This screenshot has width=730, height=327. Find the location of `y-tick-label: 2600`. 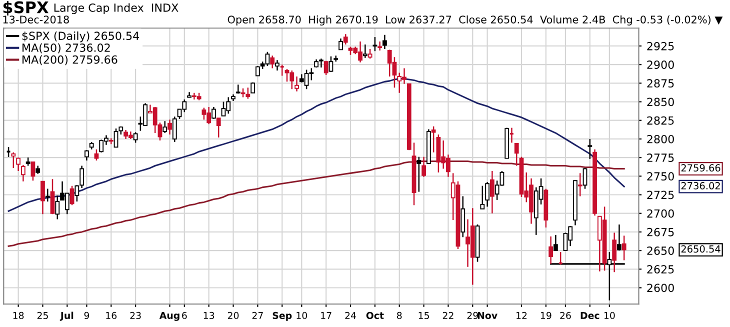

y-tick-label: 2600 is located at coordinates (660, 288).